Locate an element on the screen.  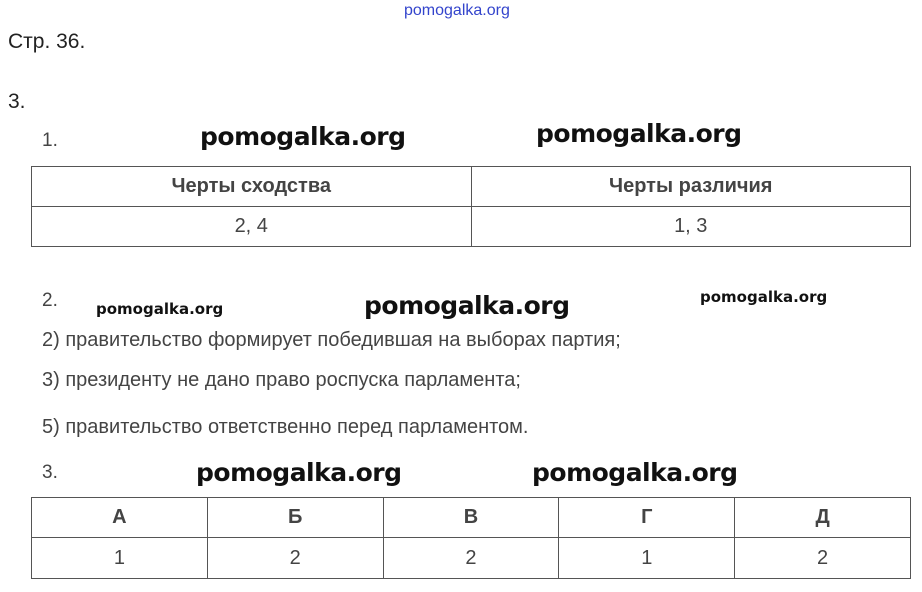
header-cell: Черты сходства is located at coordinates (251, 186).